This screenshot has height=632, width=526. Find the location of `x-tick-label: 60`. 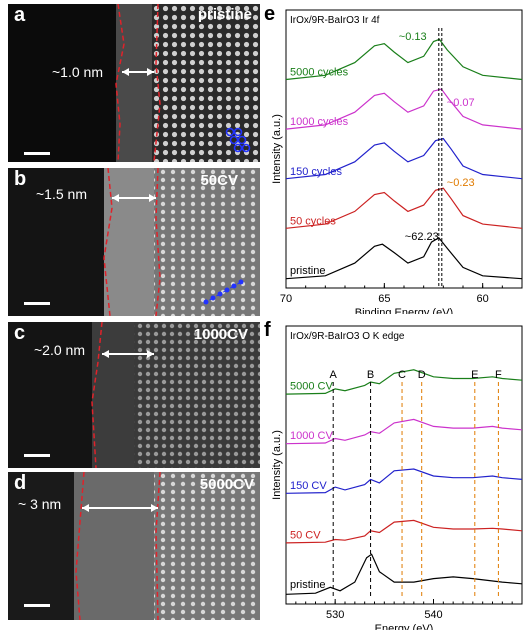

x-tick-label: 60 is located at coordinates (483, 299).